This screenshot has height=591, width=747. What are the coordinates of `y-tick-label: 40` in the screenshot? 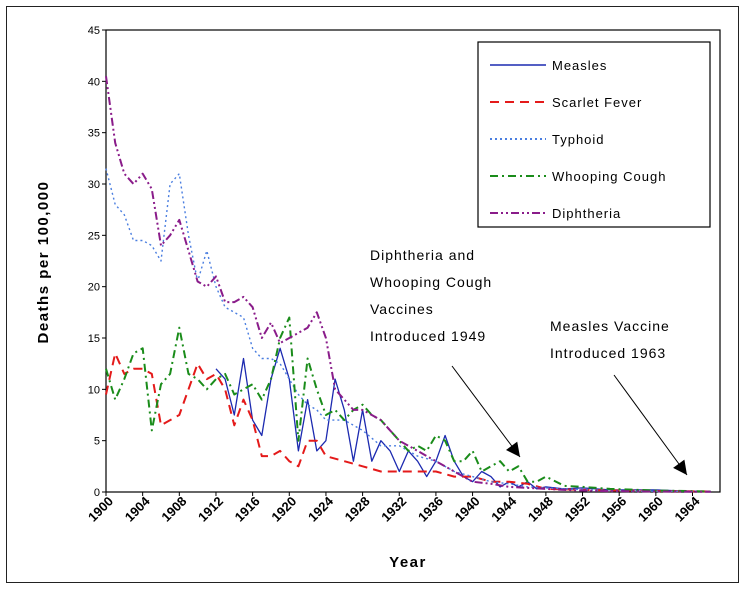 It's located at (94, 82).